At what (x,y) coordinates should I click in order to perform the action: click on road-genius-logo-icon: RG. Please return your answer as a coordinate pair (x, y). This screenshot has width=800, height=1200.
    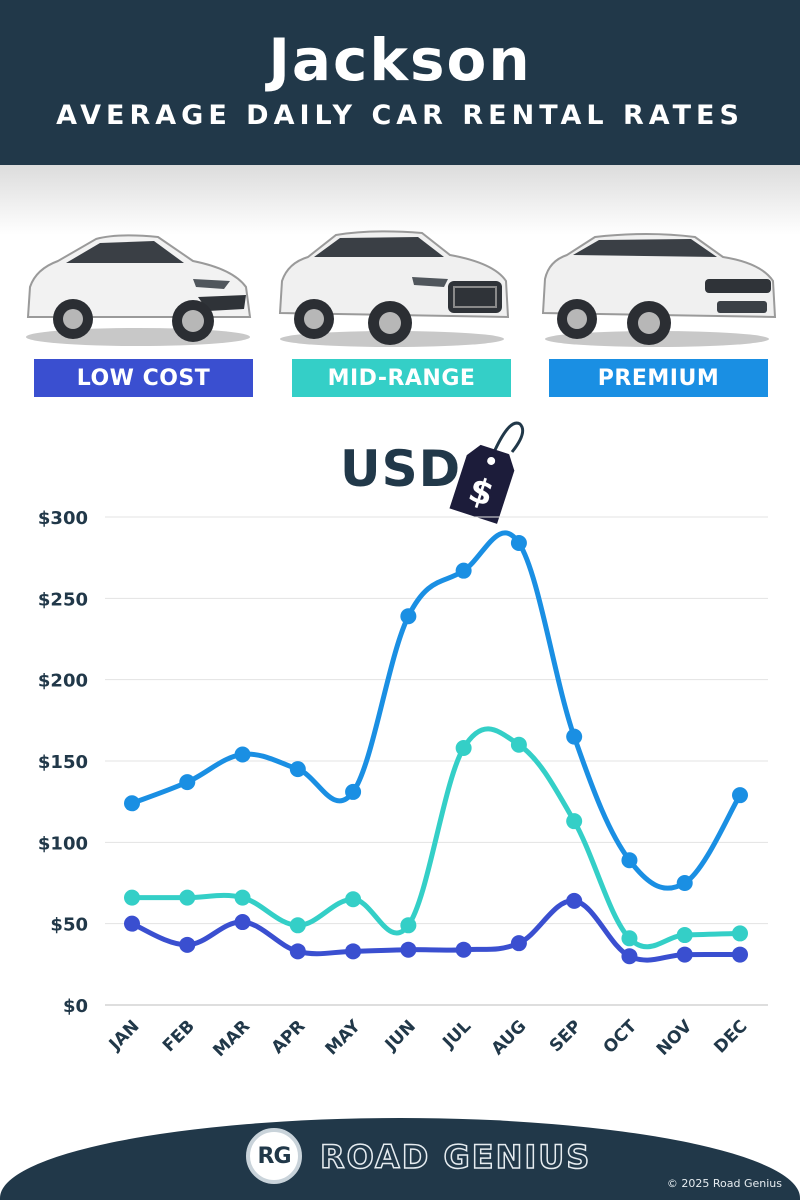
    Looking at the image, I should click on (274, 1156).